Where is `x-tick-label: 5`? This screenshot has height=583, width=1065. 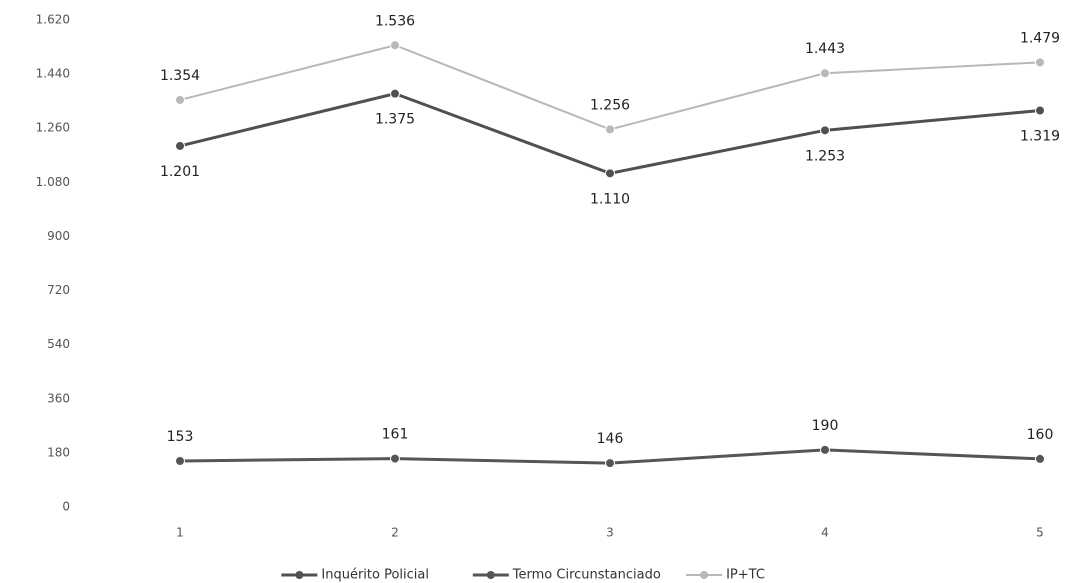 x-tick-label: 5 is located at coordinates (1040, 533).